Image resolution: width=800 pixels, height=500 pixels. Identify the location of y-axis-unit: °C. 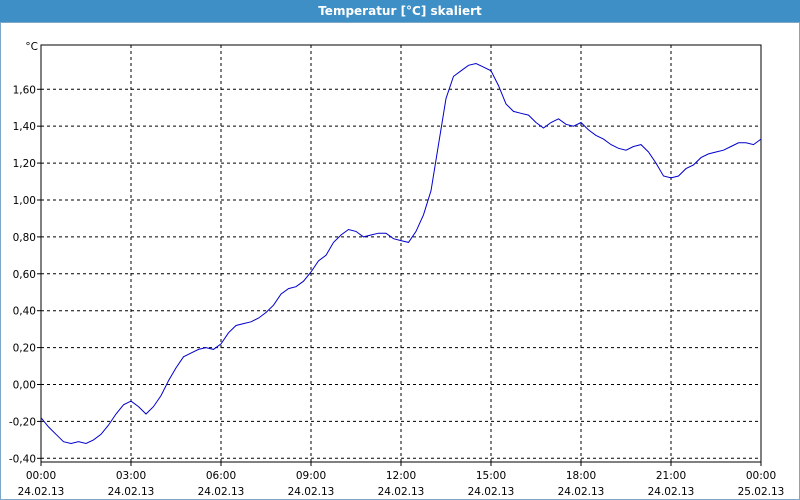
(31, 47).